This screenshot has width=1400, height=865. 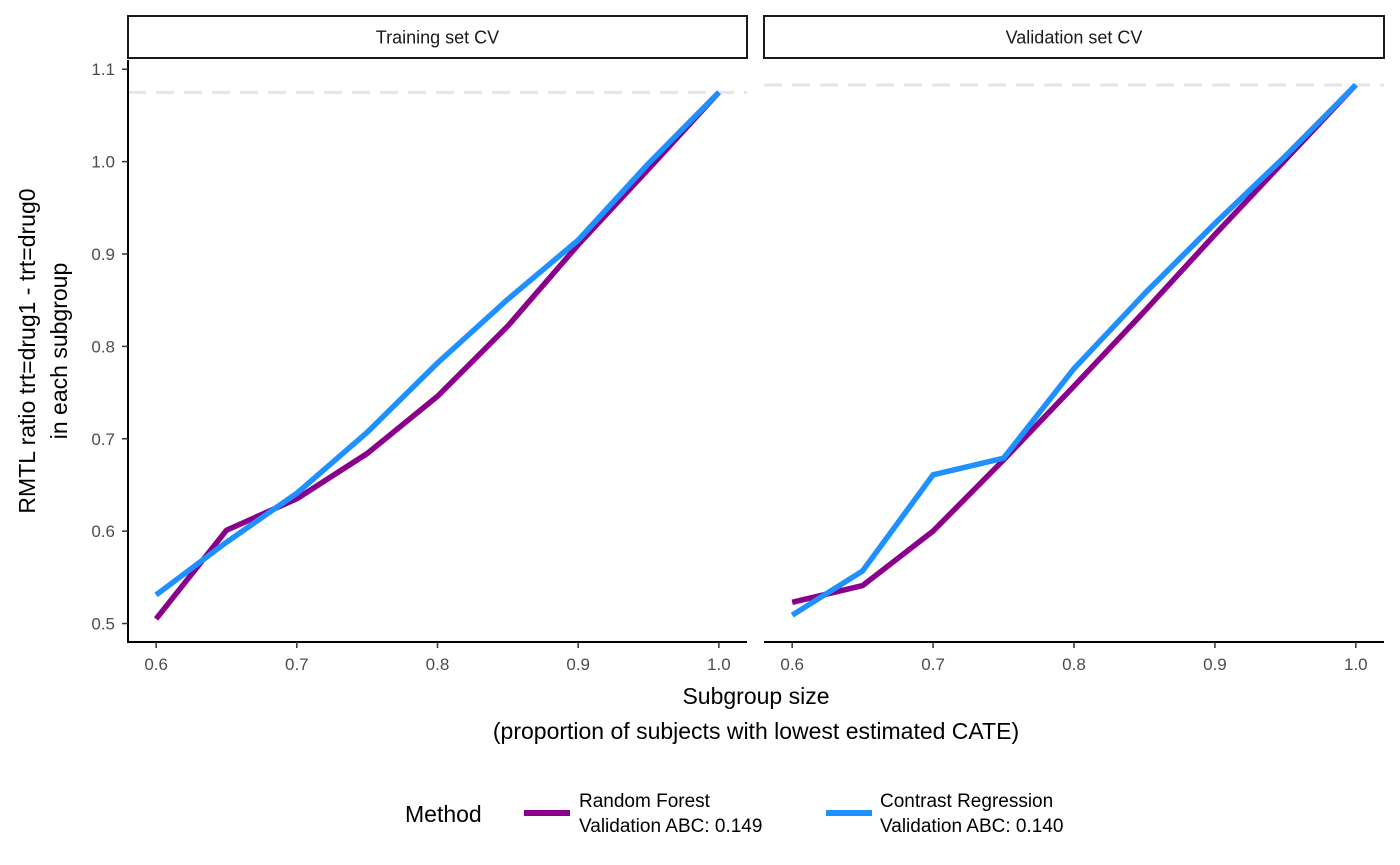 I want to click on y-tick-label: 0.7, so click(x=103, y=439).